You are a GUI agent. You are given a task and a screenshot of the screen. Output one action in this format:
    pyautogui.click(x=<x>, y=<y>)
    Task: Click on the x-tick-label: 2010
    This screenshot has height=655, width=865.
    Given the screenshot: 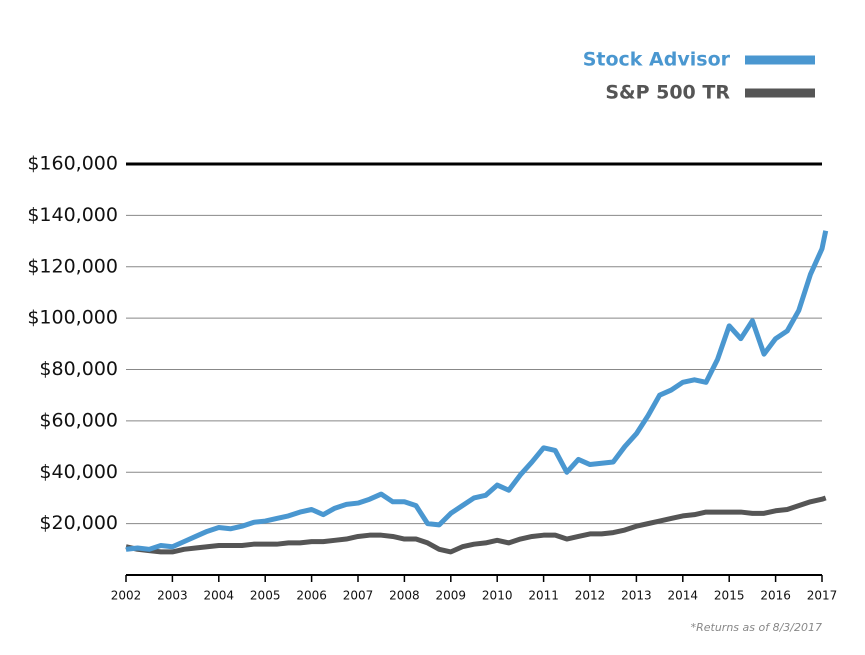 What is the action you would take?
    pyautogui.click(x=497, y=596)
    